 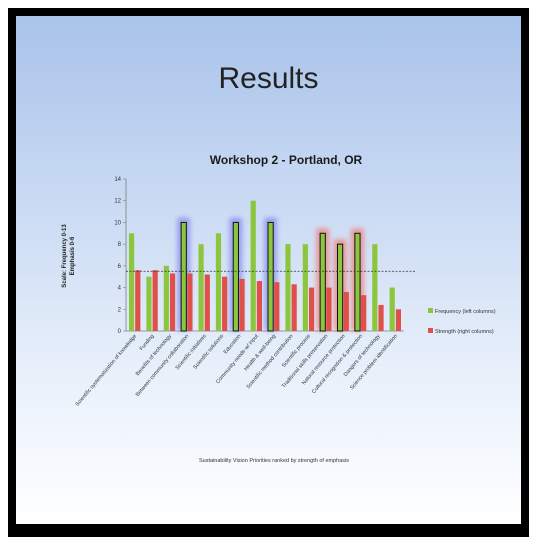 What do you see at coordinates (120, 245) in the screenshot?
I see `y-tick-label: 8` at bounding box center [120, 245].